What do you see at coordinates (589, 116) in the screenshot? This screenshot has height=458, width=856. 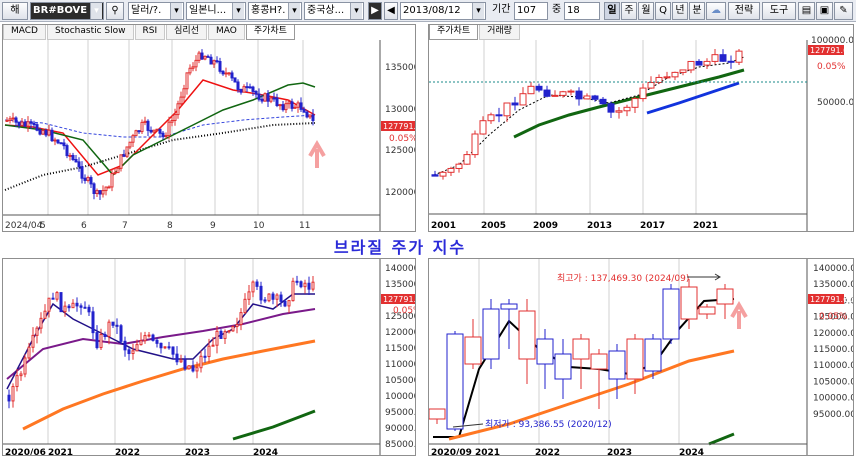 I see `ma-dotted` at bounding box center [589, 116].